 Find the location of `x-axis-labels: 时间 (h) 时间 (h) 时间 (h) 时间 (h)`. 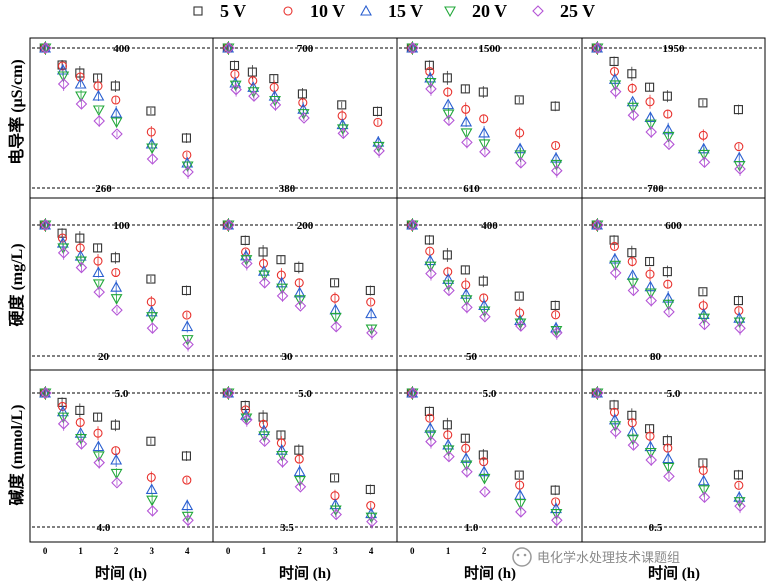

x-axis-labels: 时间 (h) 时间 (h) 时间 (h) 时间 (h) is located at coordinates (397, 573).